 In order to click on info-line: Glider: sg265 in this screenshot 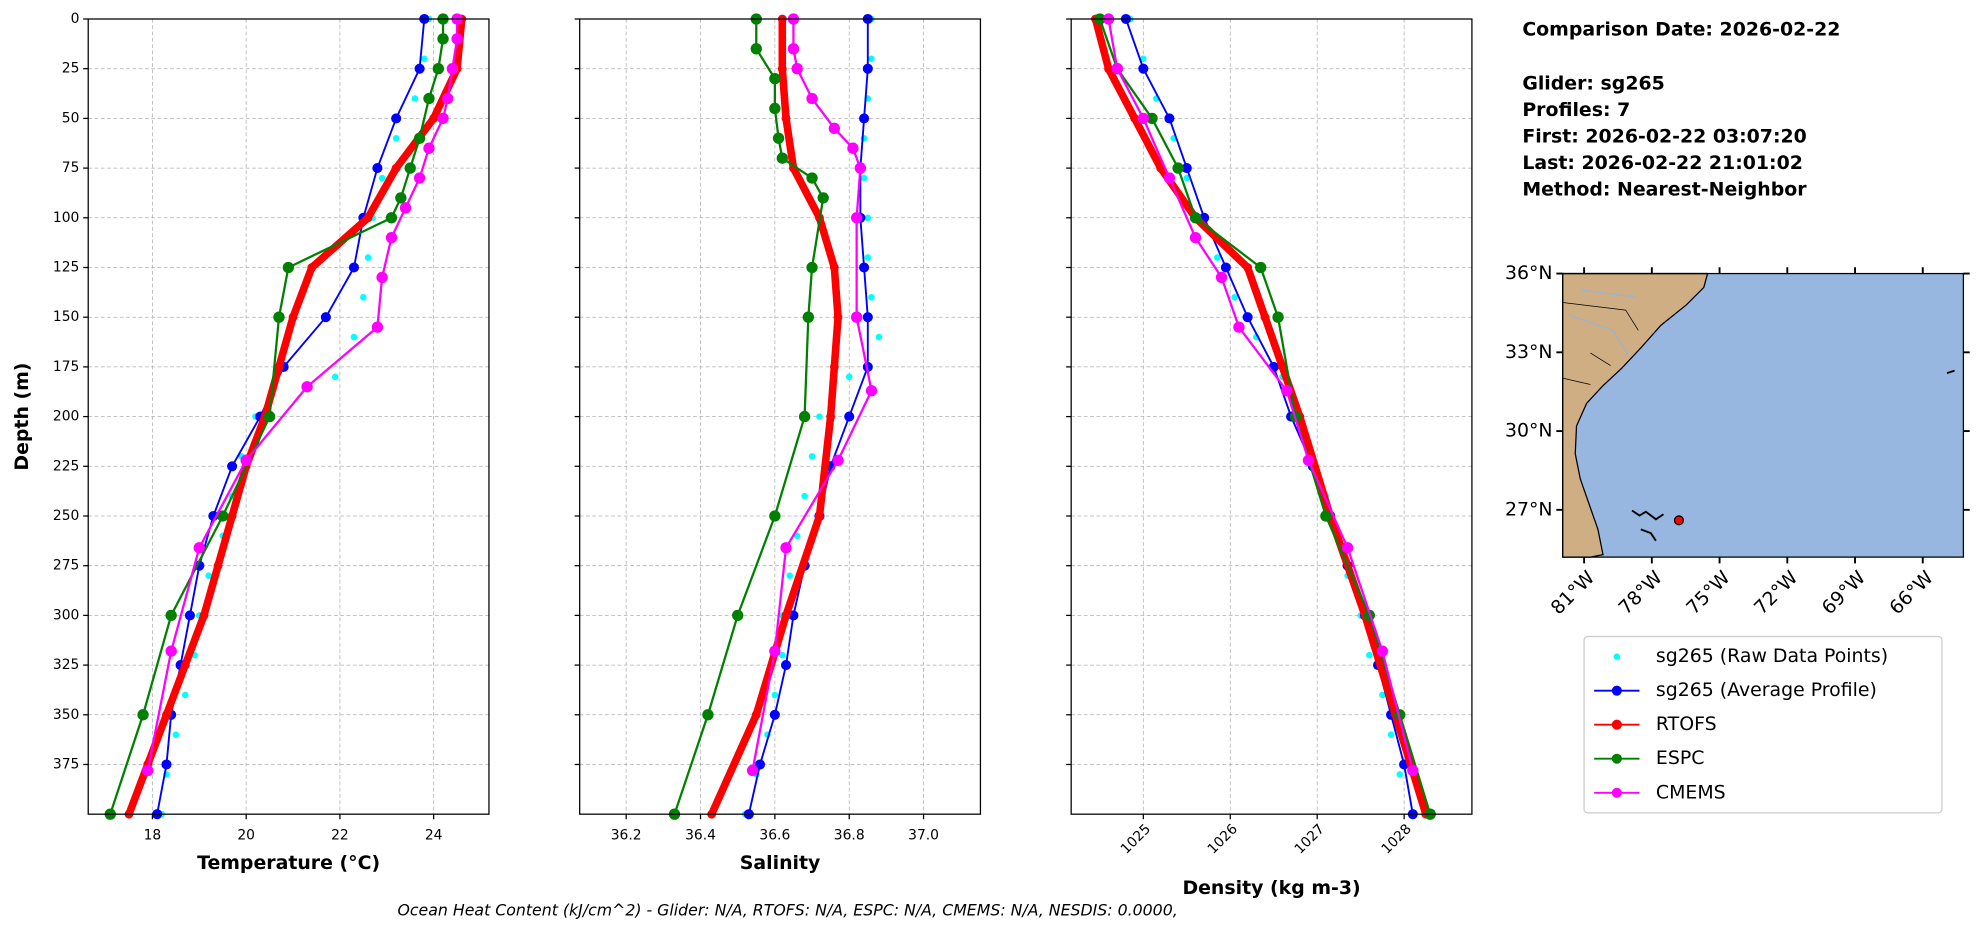, I will do `click(1593, 84)`.